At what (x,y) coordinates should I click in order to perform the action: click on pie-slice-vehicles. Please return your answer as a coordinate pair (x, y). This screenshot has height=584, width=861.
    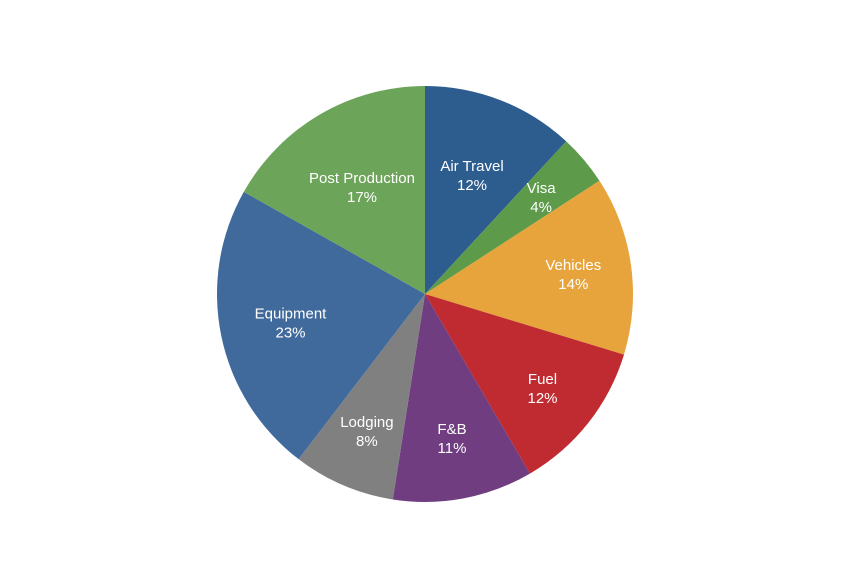
    Looking at the image, I should click on (529, 267).